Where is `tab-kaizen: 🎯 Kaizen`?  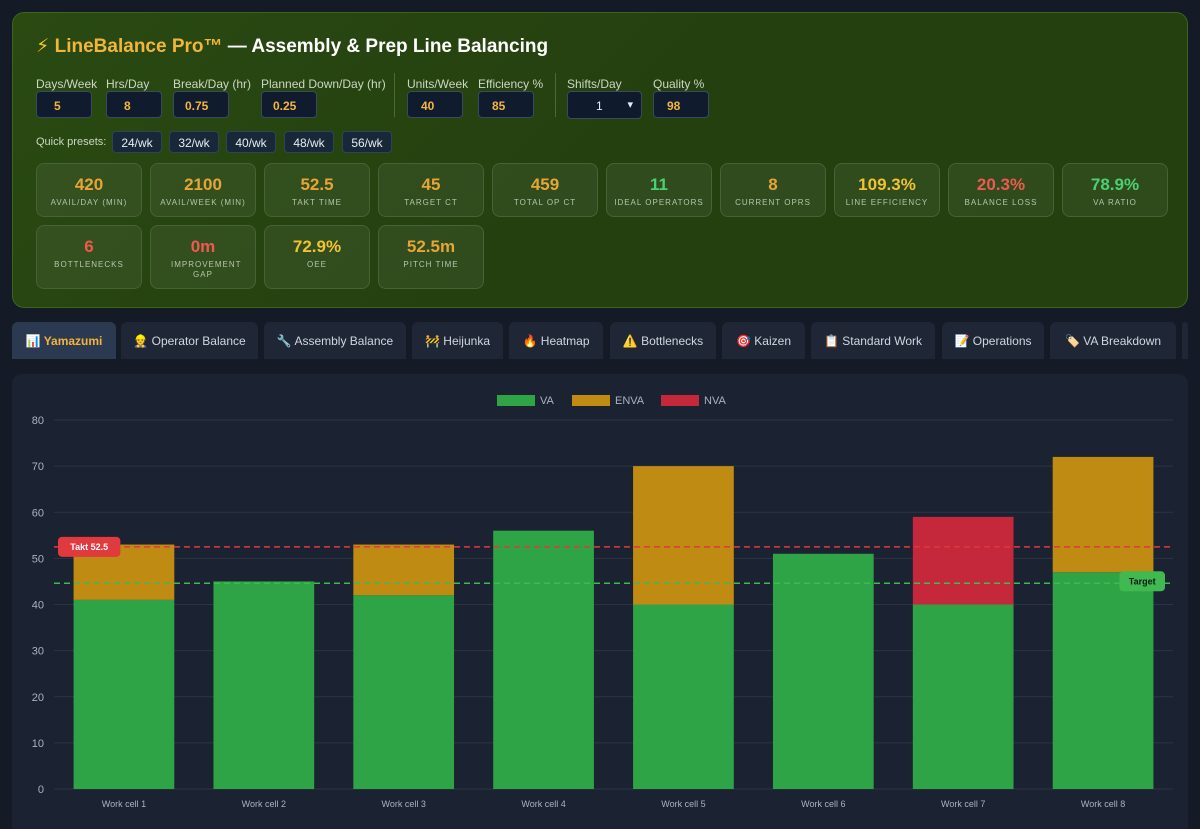 tab-kaizen: 🎯 Kaizen is located at coordinates (763, 340).